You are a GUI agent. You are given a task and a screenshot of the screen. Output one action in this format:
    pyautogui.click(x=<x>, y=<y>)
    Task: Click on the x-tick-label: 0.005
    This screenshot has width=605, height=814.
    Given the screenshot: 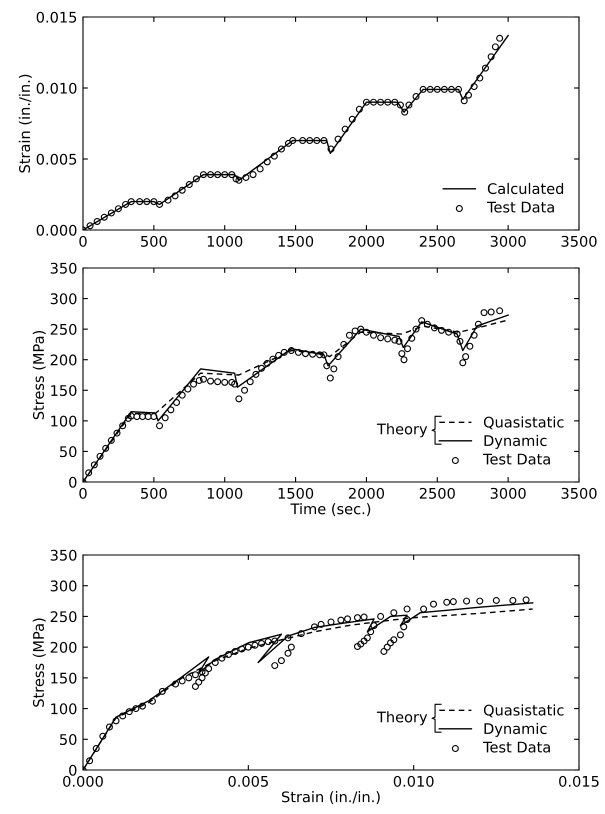 What is the action you would take?
    pyautogui.click(x=248, y=781)
    